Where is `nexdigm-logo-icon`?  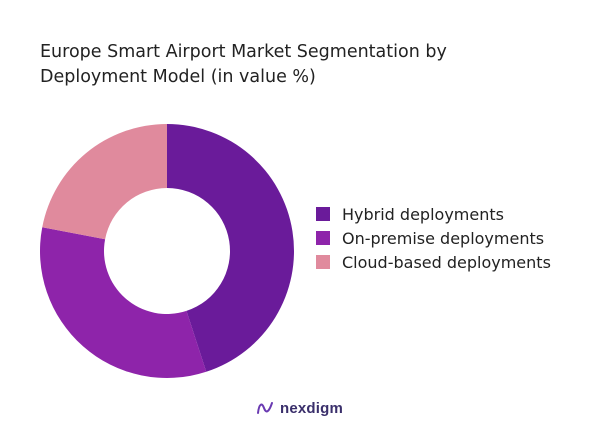
nexdigm-logo-icon is located at coordinates (264, 408).